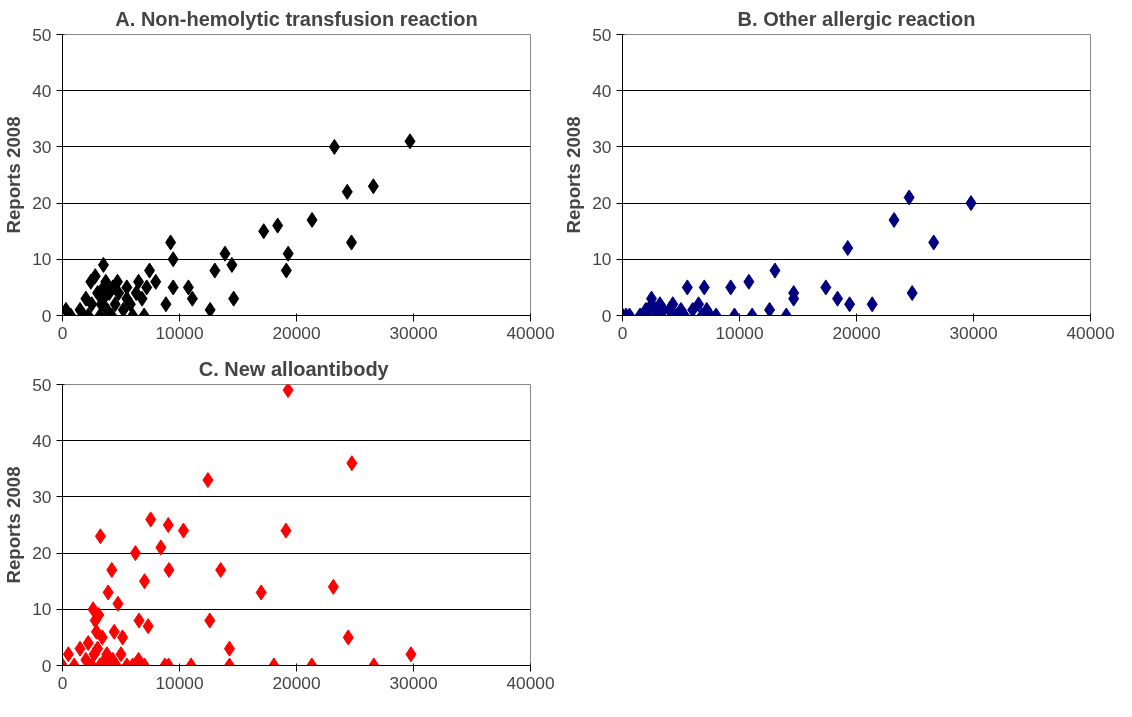  What do you see at coordinates (856, 18) in the screenshot?
I see `chart-title: B. Other allergic reaction` at bounding box center [856, 18].